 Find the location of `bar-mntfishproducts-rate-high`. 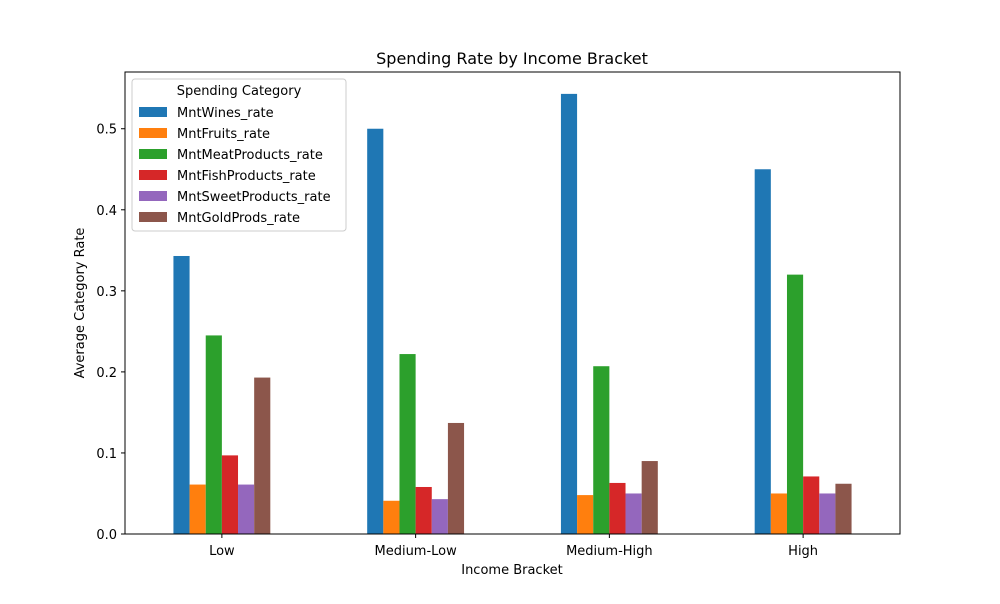

bar-mntfishproducts-rate-high is located at coordinates (811, 505).